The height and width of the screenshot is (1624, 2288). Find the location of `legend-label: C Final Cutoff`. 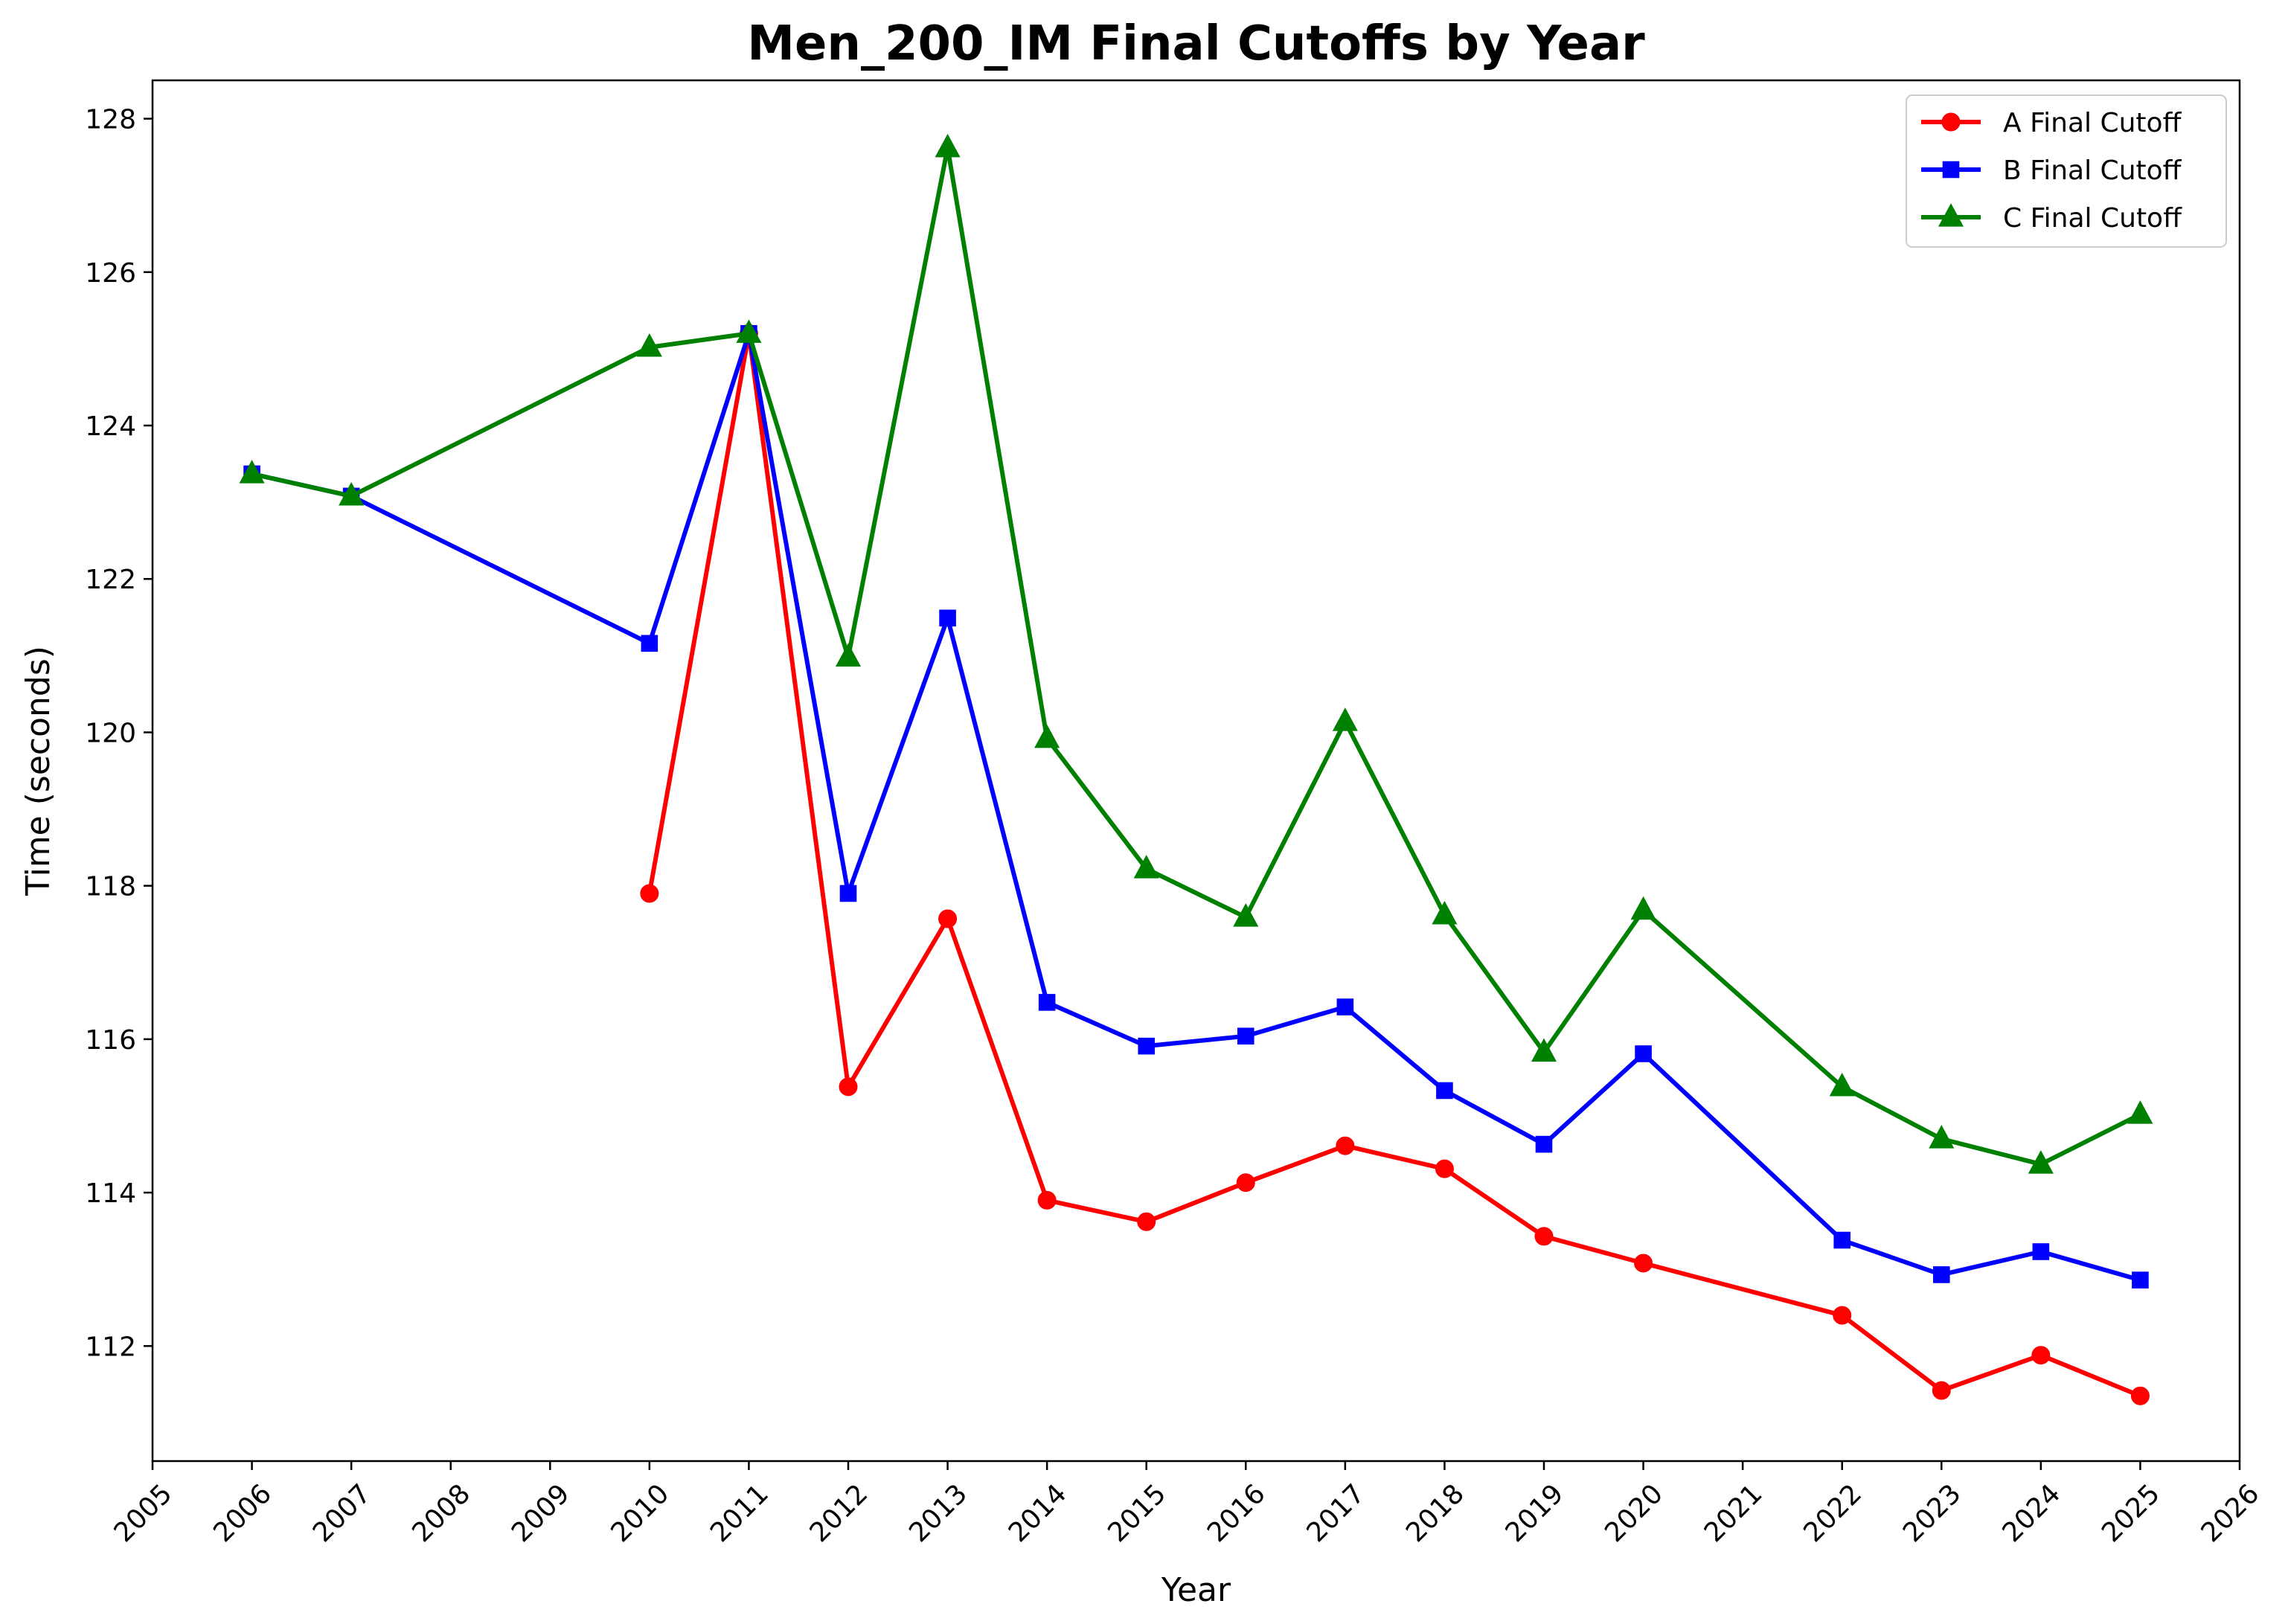

legend-label: C Final Cutoff is located at coordinates (2092, 219).